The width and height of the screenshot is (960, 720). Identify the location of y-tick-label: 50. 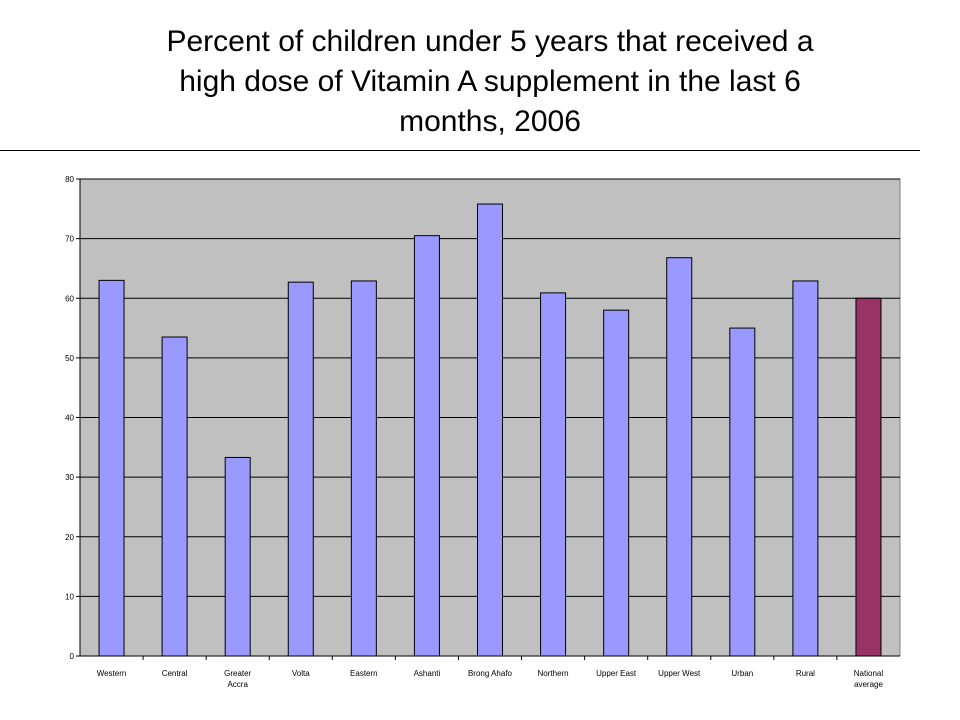
(69, 358).